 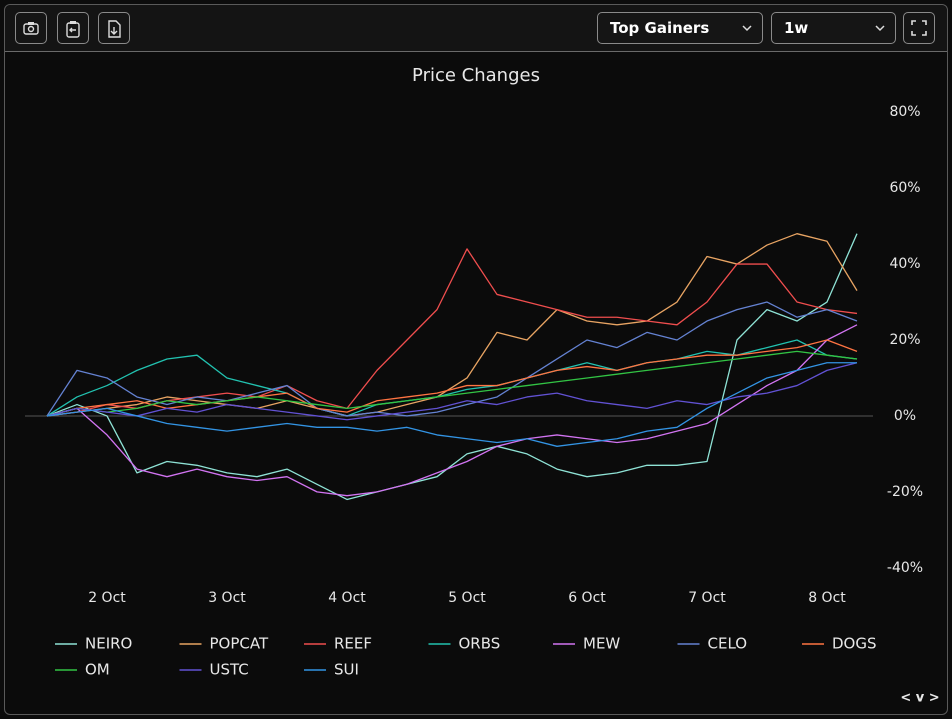 I want to click on x-tick-label: 2 Oct, so click(x=107, y=598).